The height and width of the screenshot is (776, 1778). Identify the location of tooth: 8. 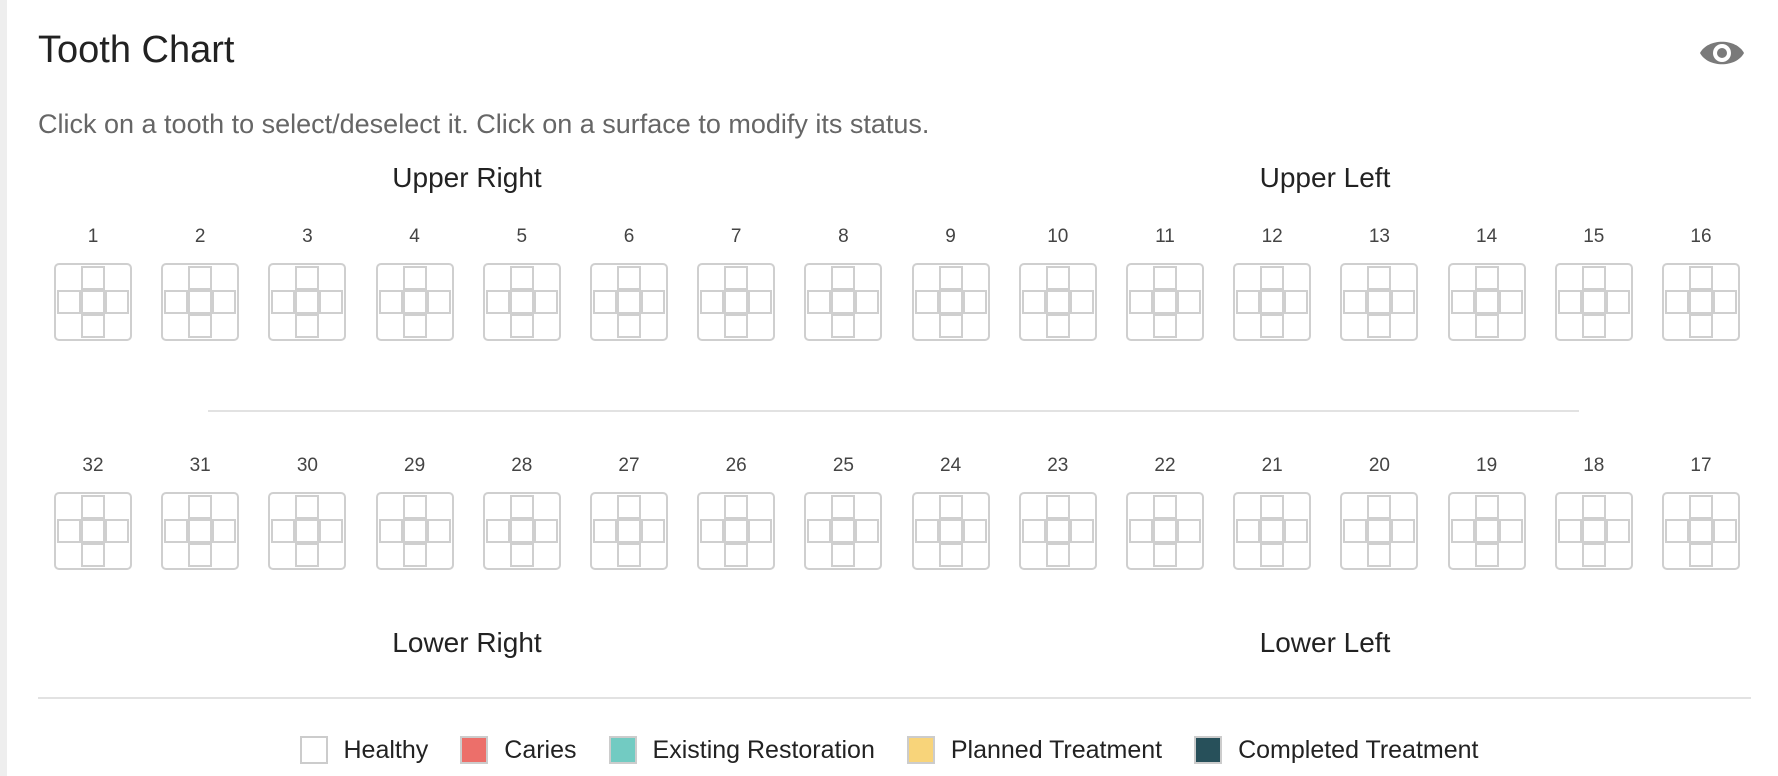
(843, 283).